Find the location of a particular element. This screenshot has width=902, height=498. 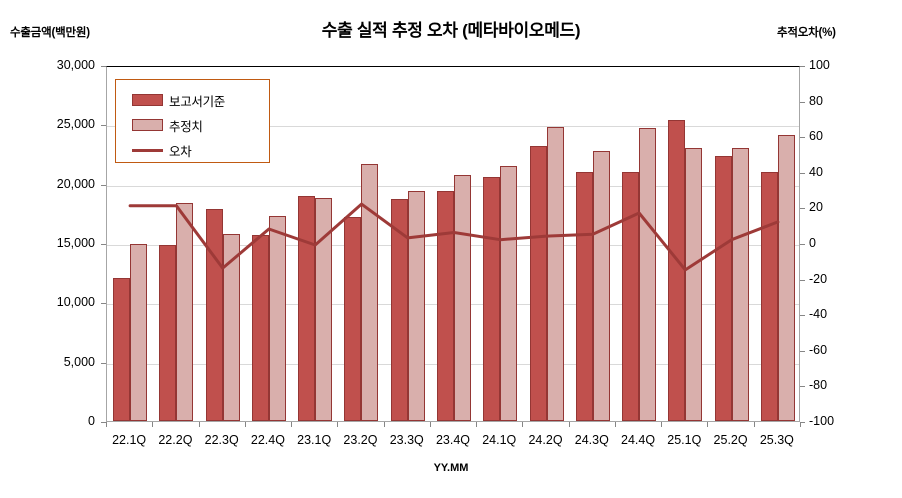

x-axis-tick-label: 22.4Q is located at coordinates (267, 440).